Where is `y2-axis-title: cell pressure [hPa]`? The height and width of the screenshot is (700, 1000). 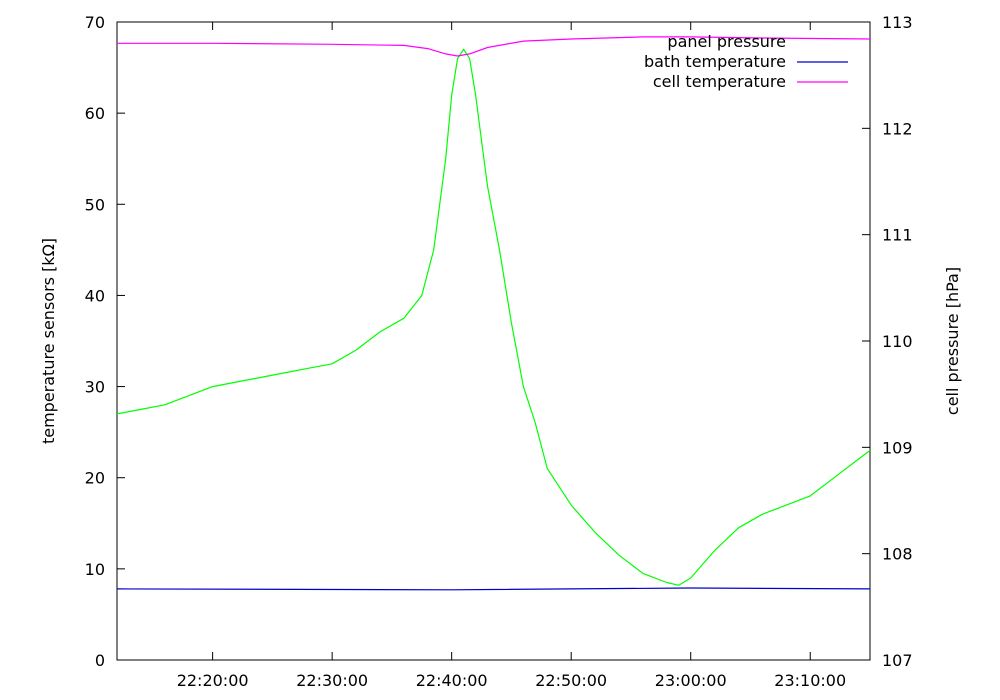 y2-axis-title: cell pressure [hPa] is located at coordinates (952, 341).